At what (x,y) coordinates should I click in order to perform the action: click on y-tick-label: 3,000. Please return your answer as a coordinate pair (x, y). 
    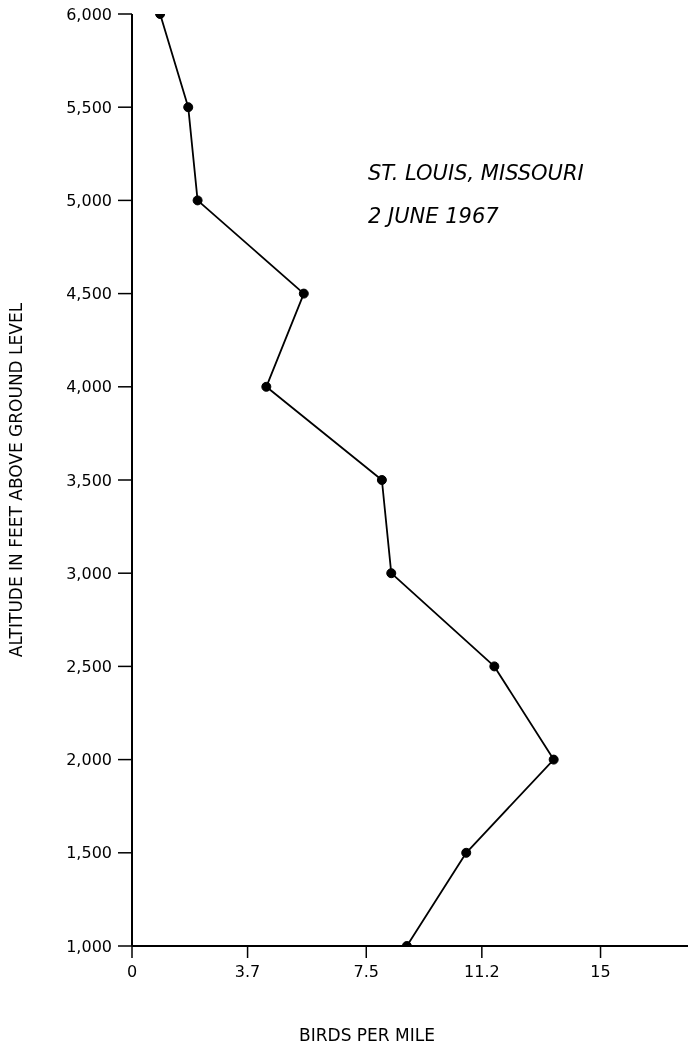
    Looking at the image, I should click on (89, 573).